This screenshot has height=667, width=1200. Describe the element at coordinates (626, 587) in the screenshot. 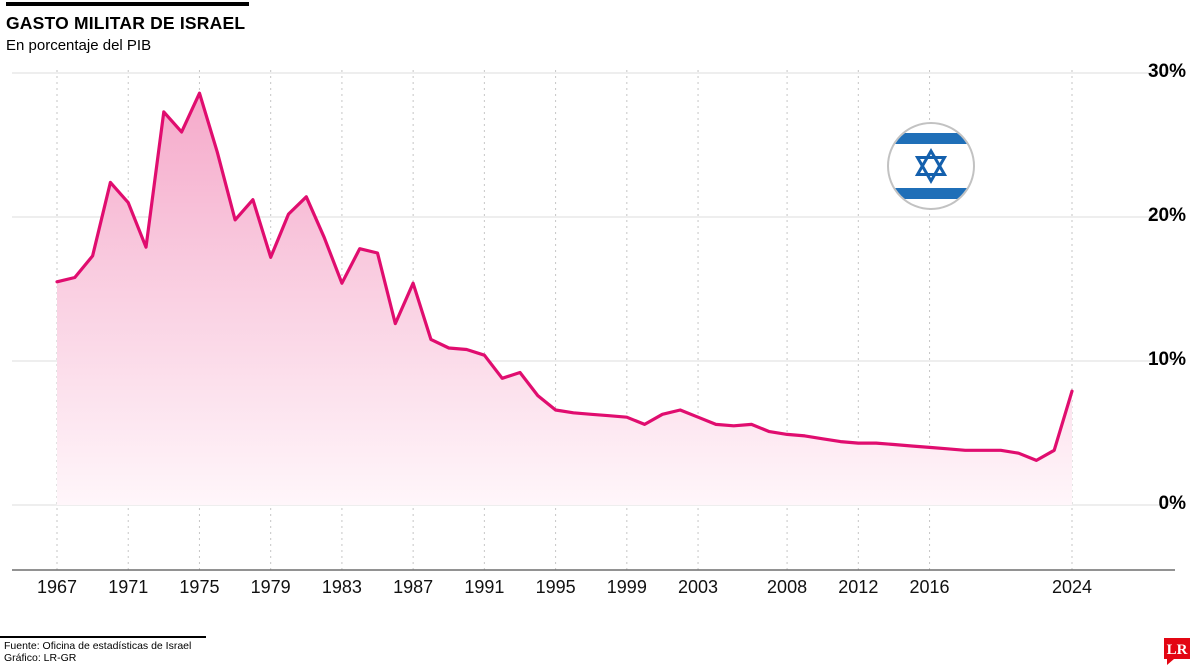

I see `x-axis-tick-label: 1999` at that location.